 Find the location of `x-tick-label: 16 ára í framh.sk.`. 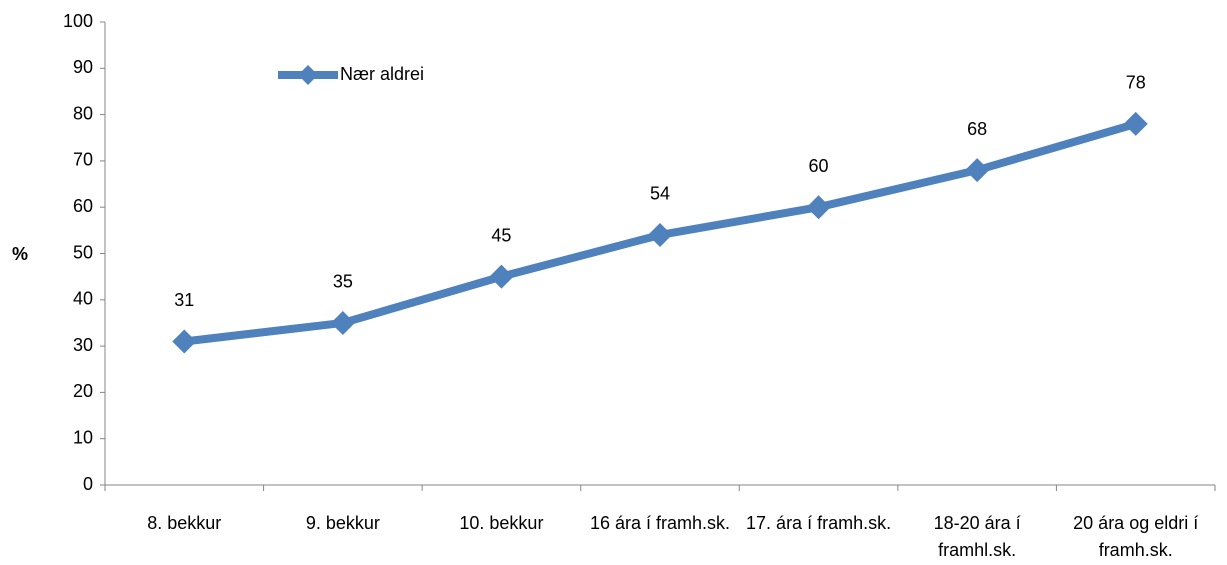

x-tick-label: 16 ára í framh.sk. is located at coordinates (660, 523).